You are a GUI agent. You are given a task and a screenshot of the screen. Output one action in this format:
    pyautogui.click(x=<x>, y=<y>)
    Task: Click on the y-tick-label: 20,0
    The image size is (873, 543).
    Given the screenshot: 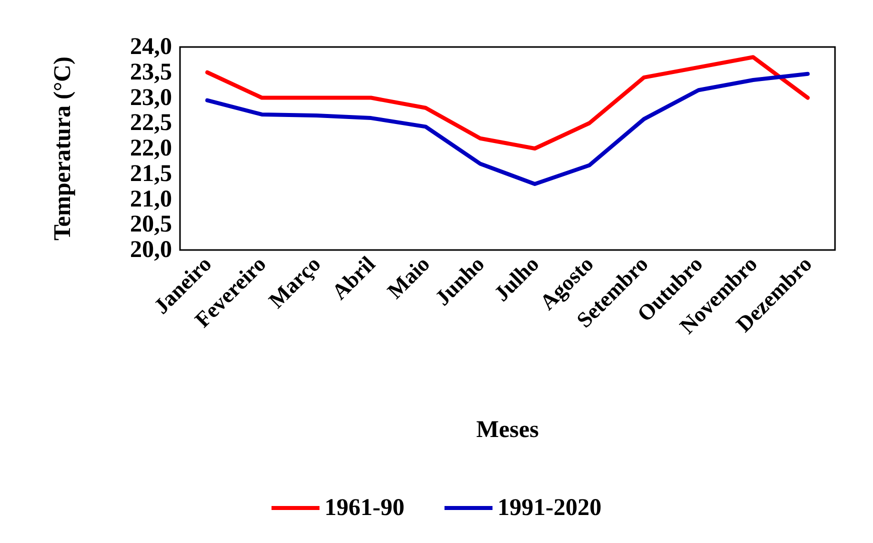 What is the action you would take?
    pyautogui.click(x=151, y=250)
    